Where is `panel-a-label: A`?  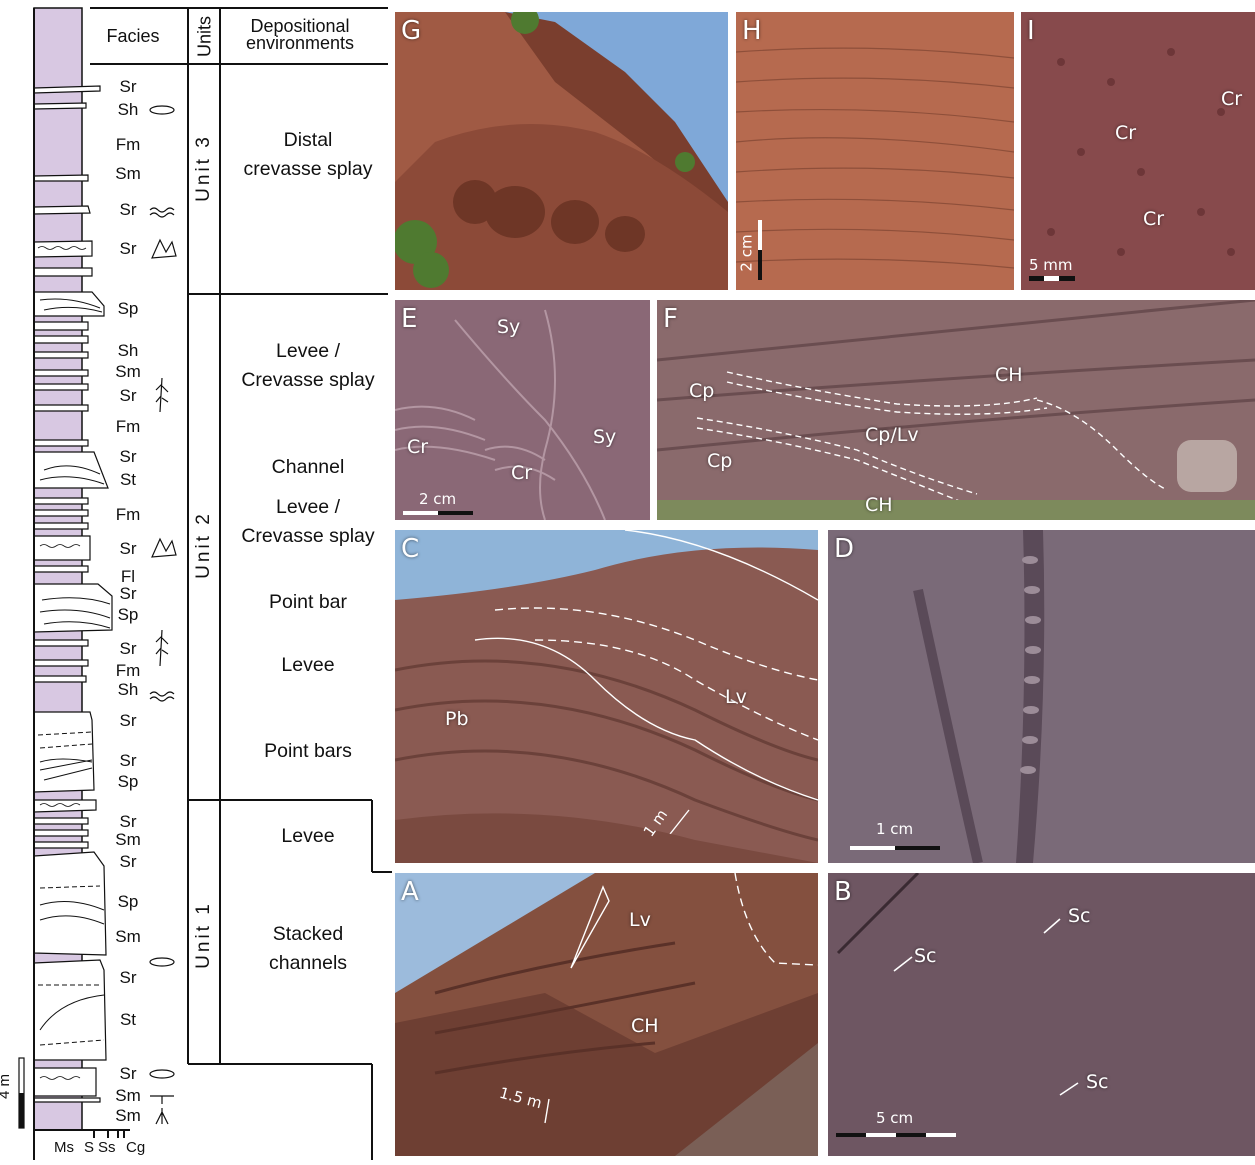
panel-a-label: A is located at coordinates (410, 892).